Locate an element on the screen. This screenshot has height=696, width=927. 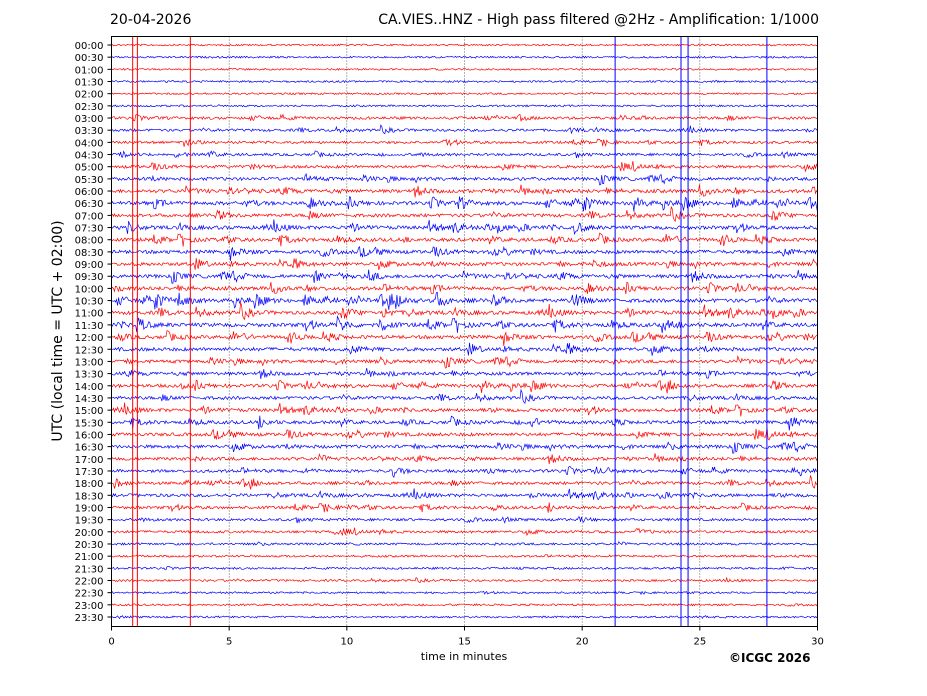
y-tick-label: 11:00 is located at coordinates (89, 314).